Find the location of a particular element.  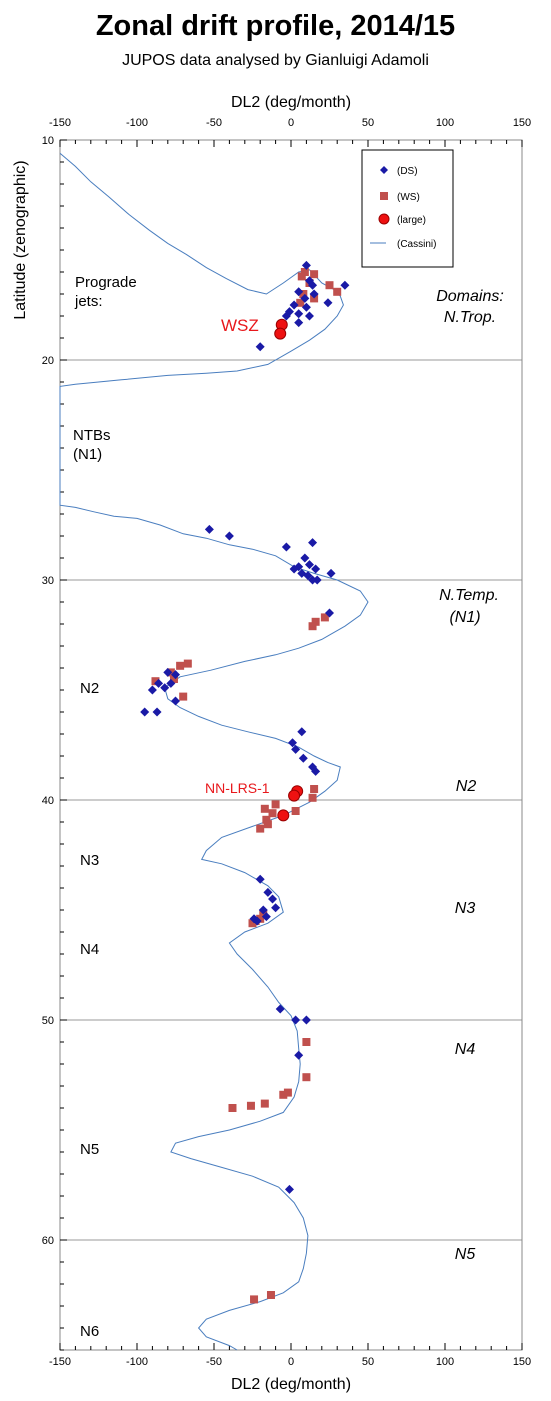

x-tick-label-bottom: 100 is located at coordinates (445, 1362).